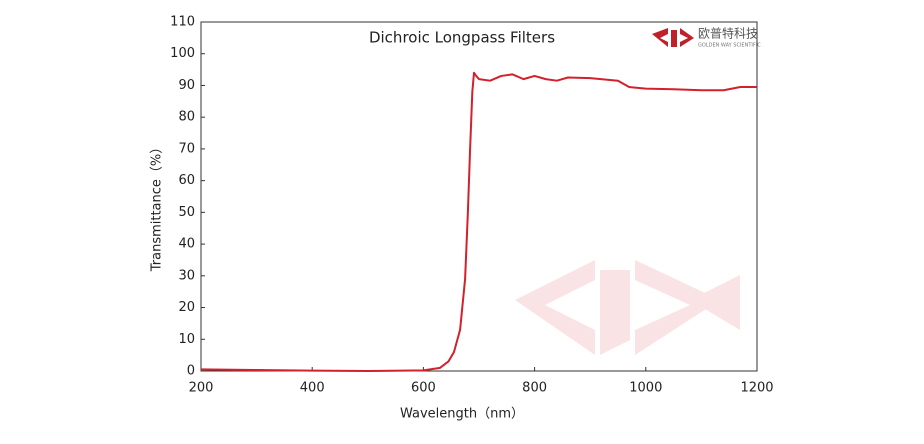  Describe the element at coordinates (157, 207) in the screenshot. I see `y-axis-label: Transmittance（%）` at that location.